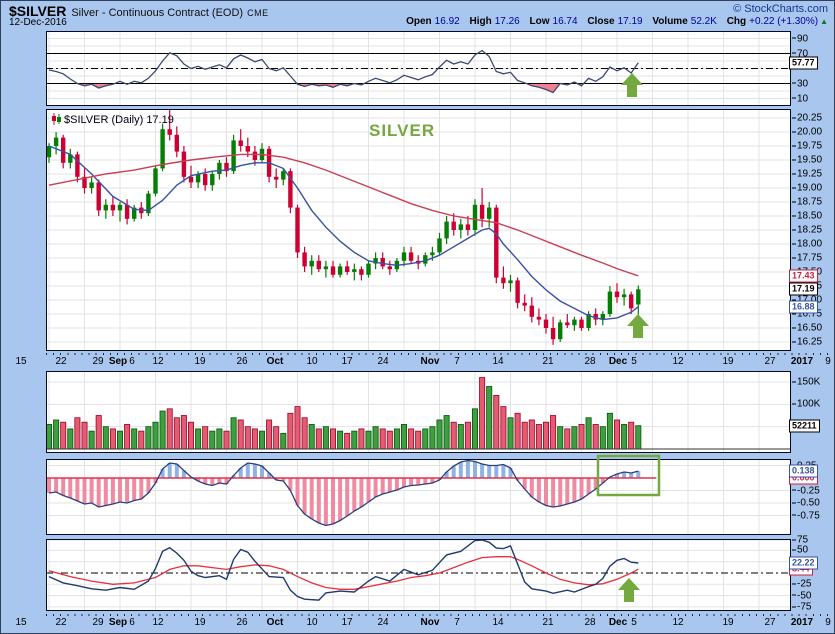  What do you see at coordinates (807, 342) in the screenshot?
I see `y-axis-label: 16.25` at bounding box center [807, 342].